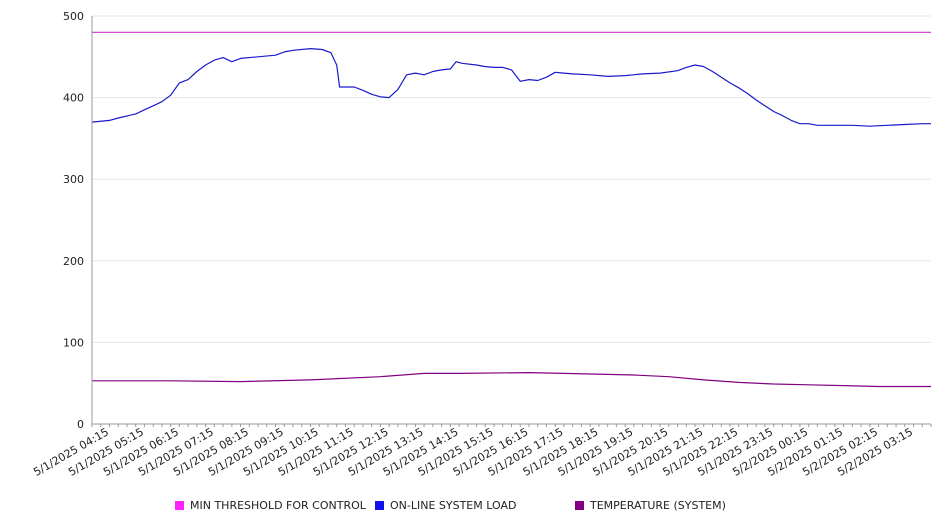 The width and height of the screenshot is (946, 526). What do you see at coordinates (658, 505) in the screenshot?
I see `legend-label-temperature: TEMPERATURE (SYSTEM)` at bounding box center [658, 505].